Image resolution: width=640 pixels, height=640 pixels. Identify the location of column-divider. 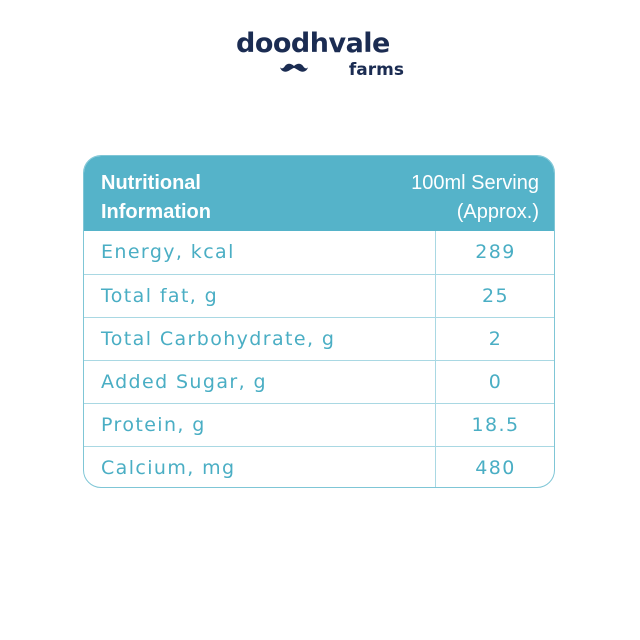
(435, 359).